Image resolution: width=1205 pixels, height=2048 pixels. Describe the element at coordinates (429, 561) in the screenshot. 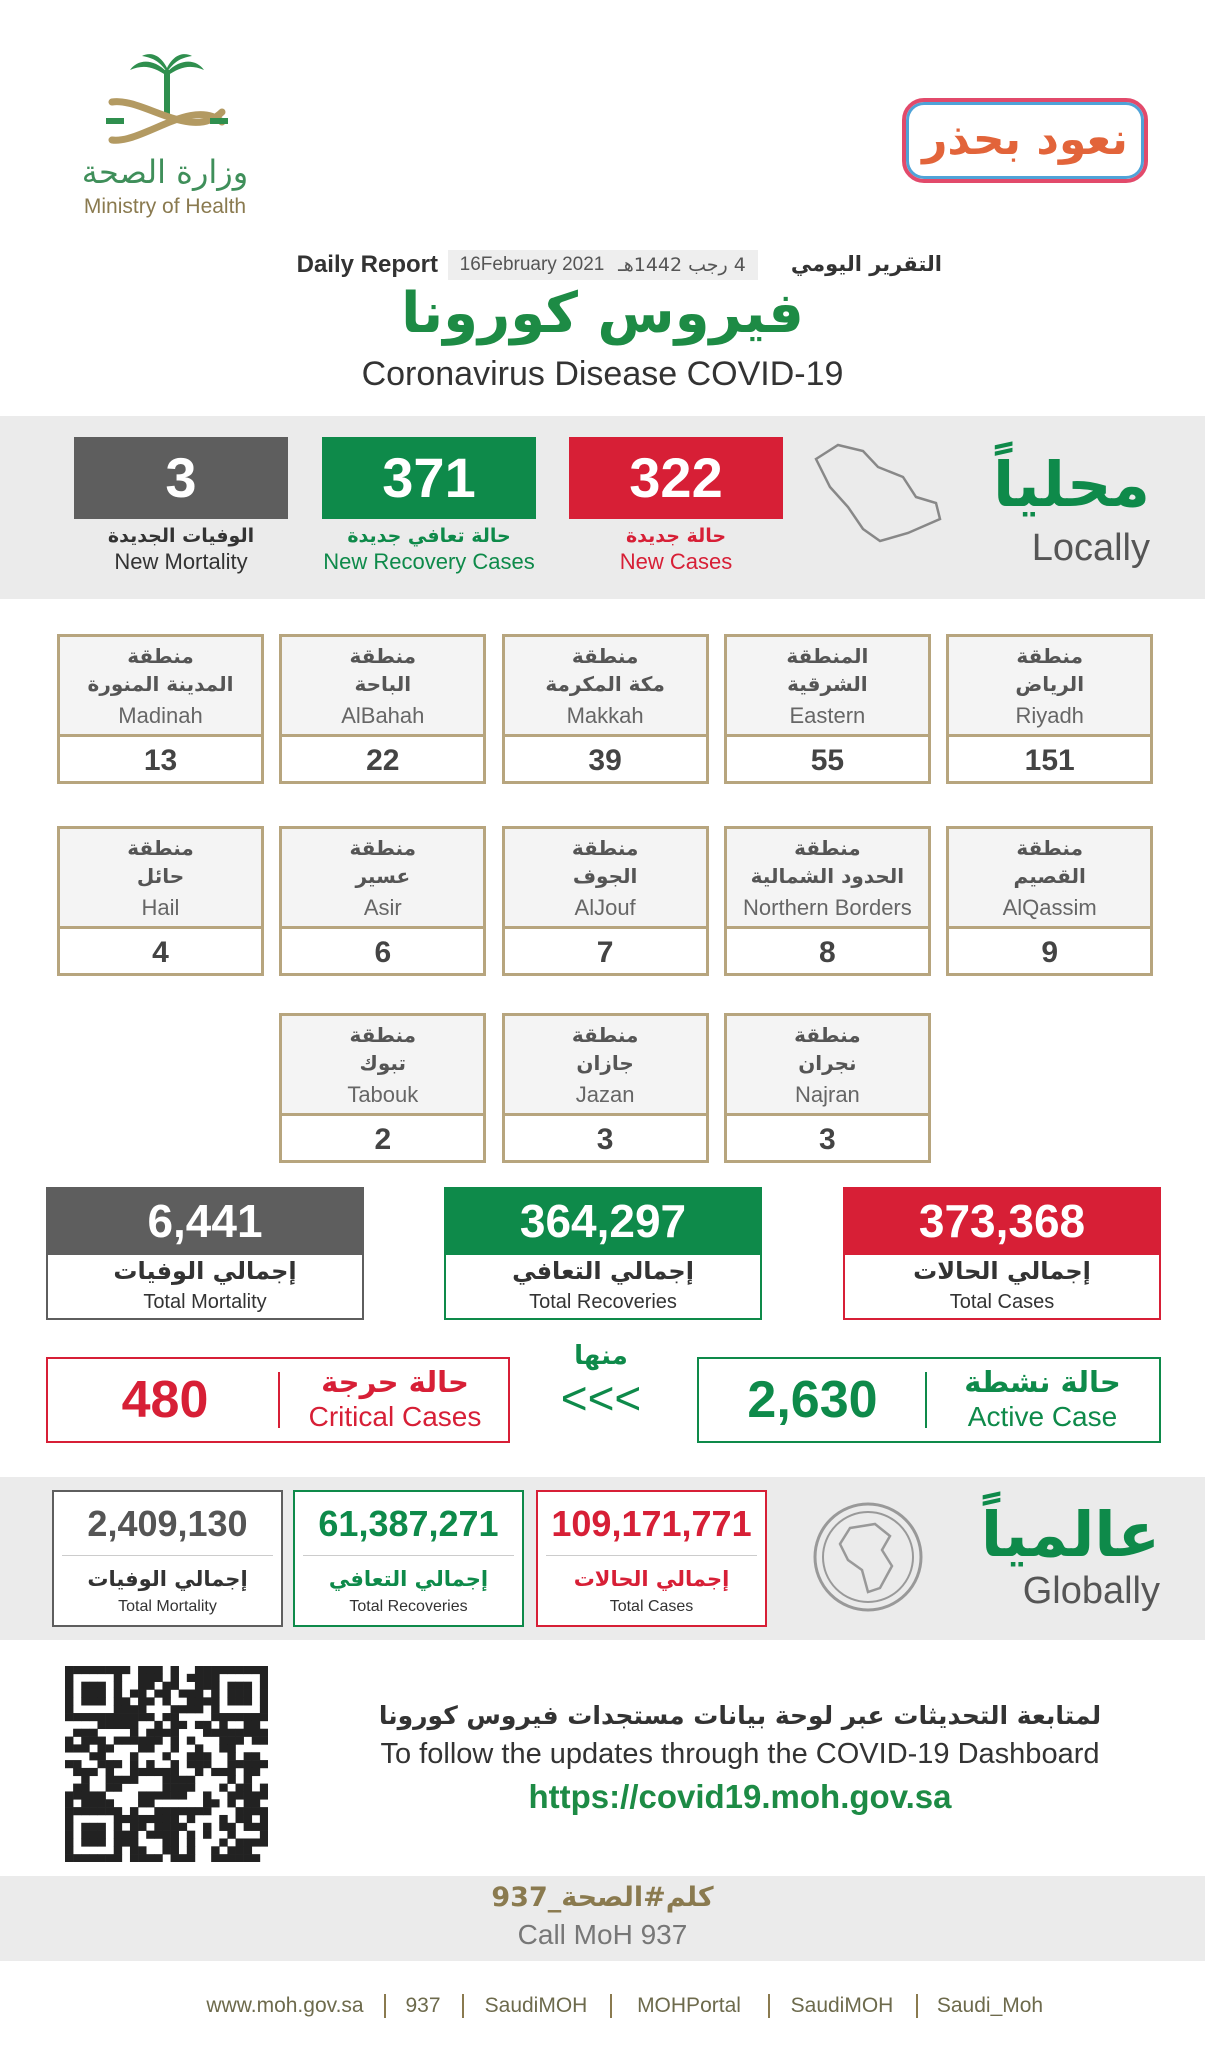

I see `stat-label-en: New Recovery Cases` at that location.